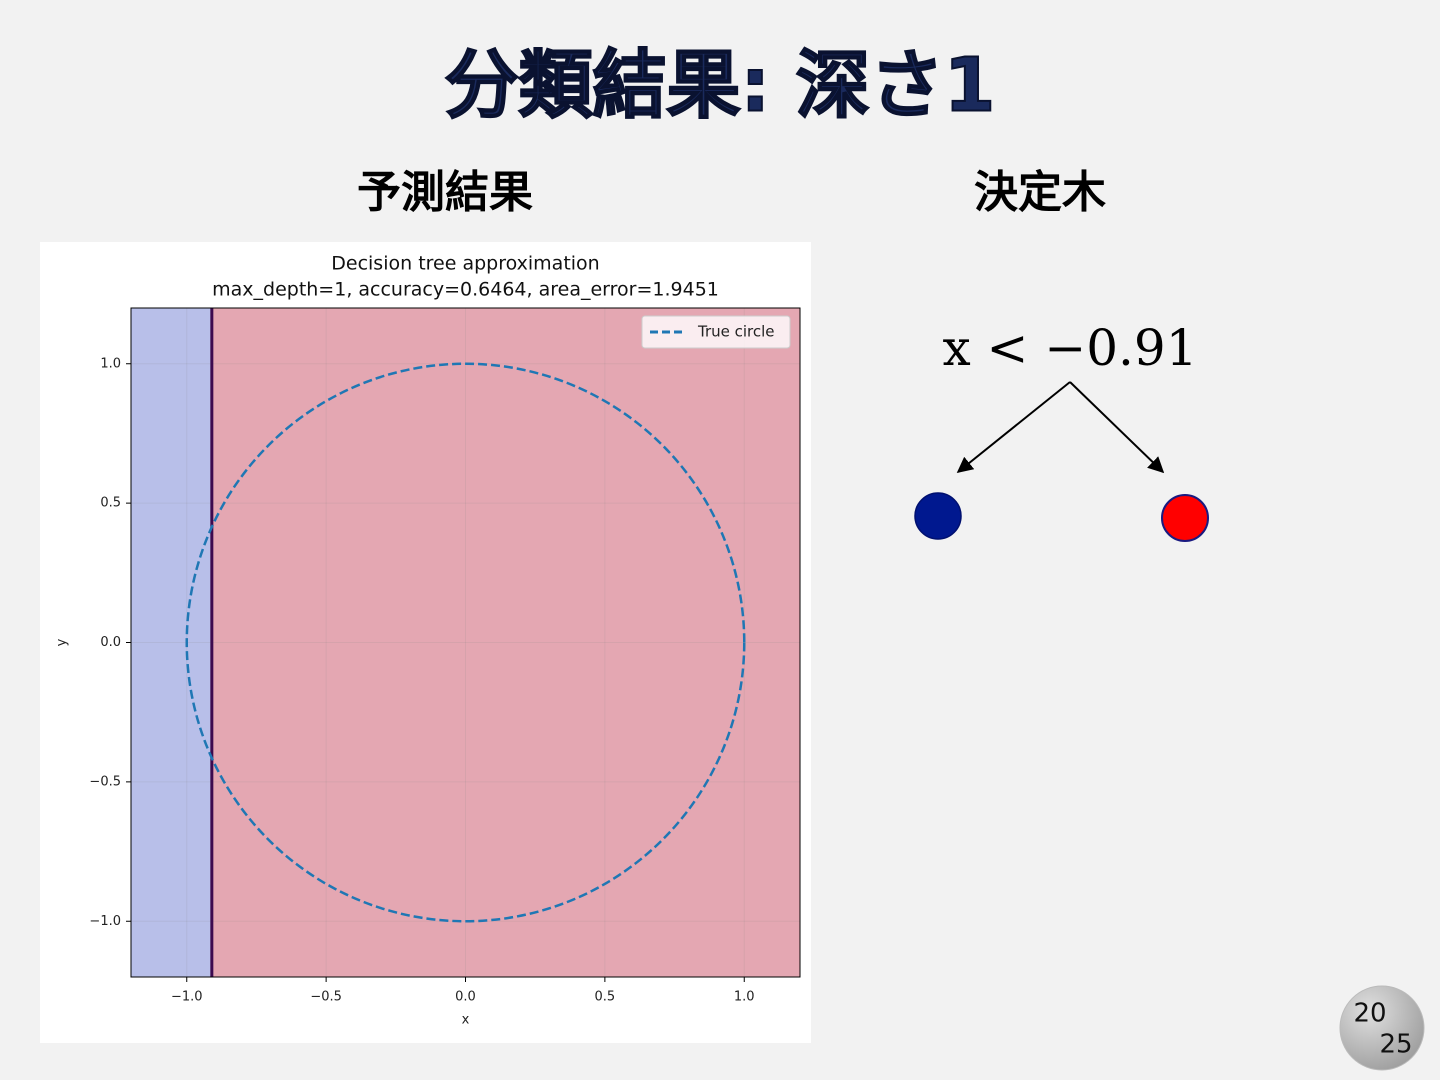  I want to click on x-axis-label: x, so click(466, 1020).